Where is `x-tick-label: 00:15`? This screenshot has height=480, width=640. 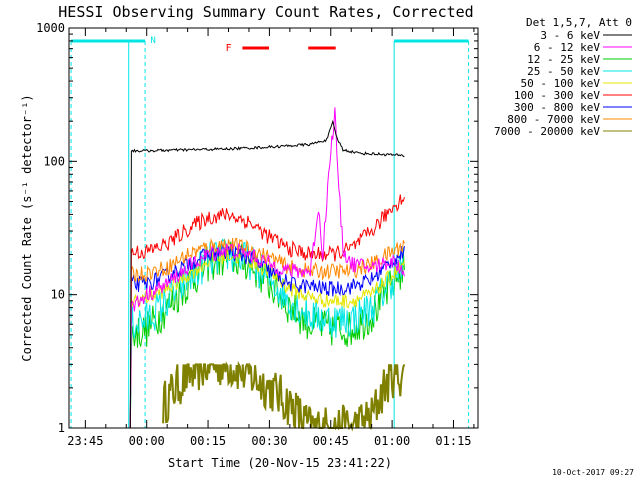 x-tick-label: 00:15 is located at coordinates (208, 441).